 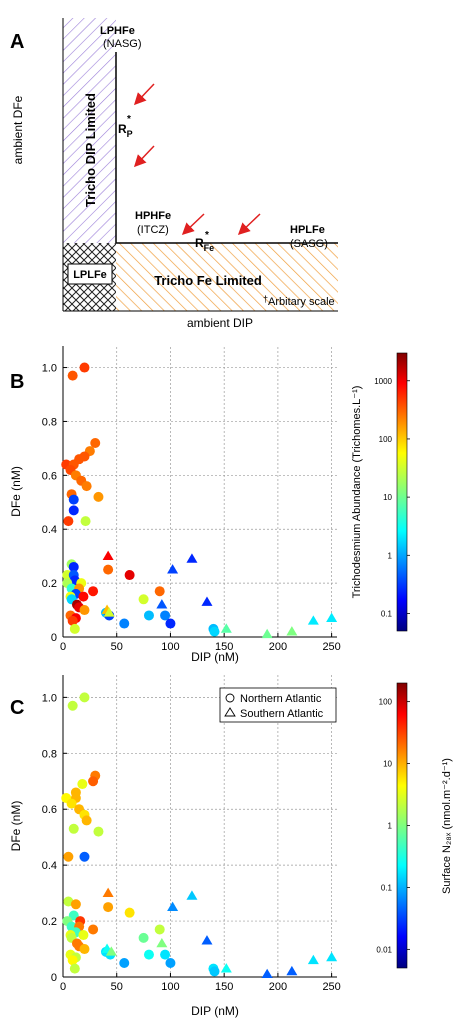 What do you see at coordinates (393, 826) in the screenshot?
I see `panel-c-colorbar-ticks: 100 10 1 0.1 0.01` at bounding box center [393, 826].